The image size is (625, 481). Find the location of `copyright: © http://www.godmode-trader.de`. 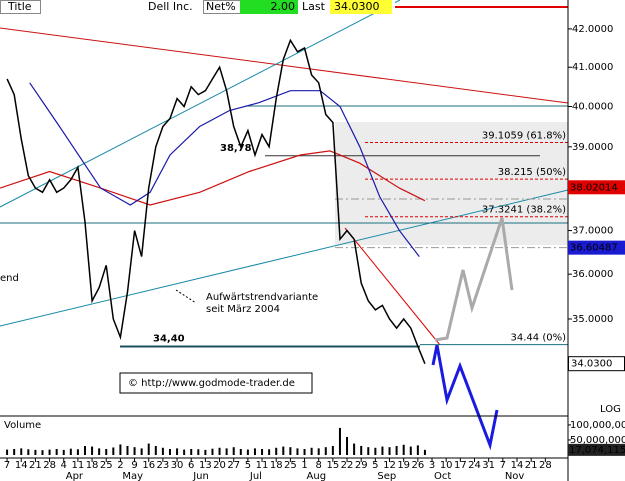

copyright: © http://www.godmode-trader.de is located at coordinates (211, 383).